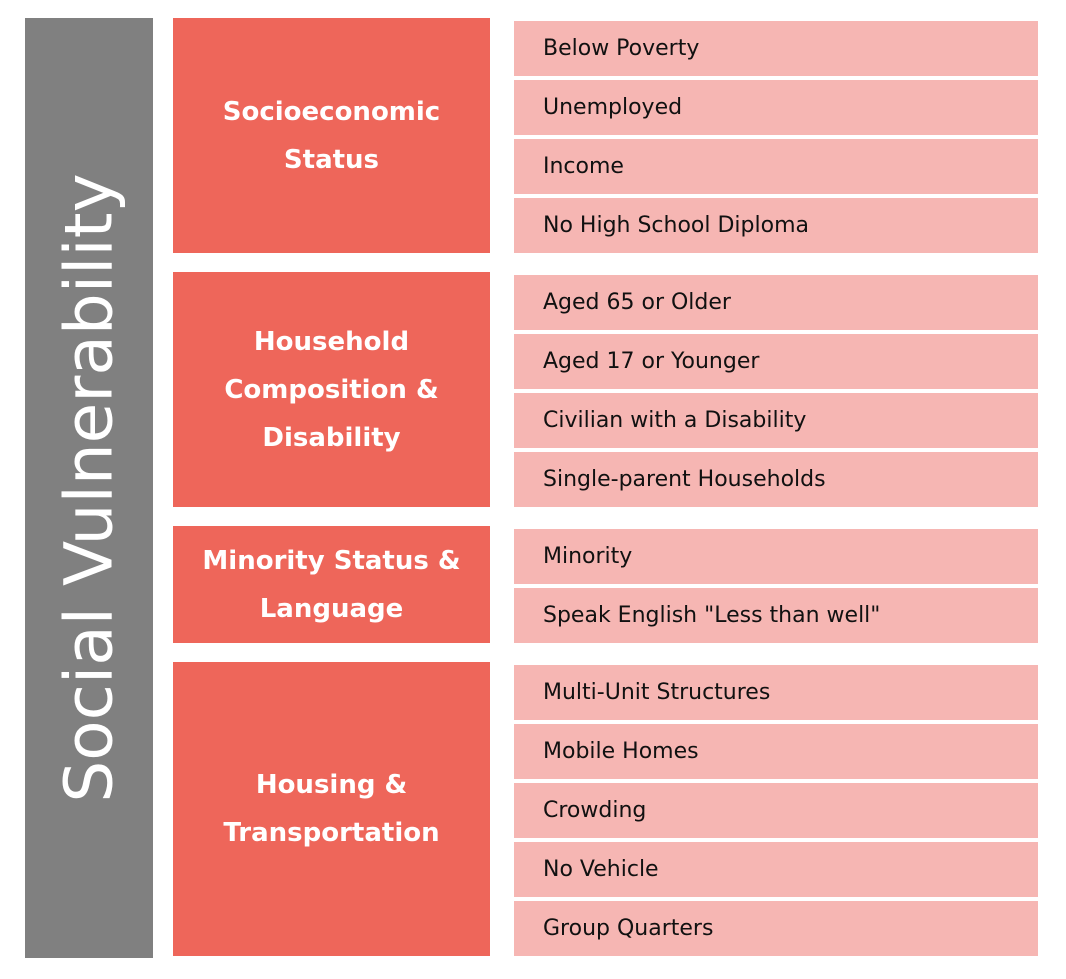  What do you see at coordinates (331, 135) in the screenshot?
I see `theme-box-socioeconomic-status: Socioeconomic Status` at bounding box center [331, 135].